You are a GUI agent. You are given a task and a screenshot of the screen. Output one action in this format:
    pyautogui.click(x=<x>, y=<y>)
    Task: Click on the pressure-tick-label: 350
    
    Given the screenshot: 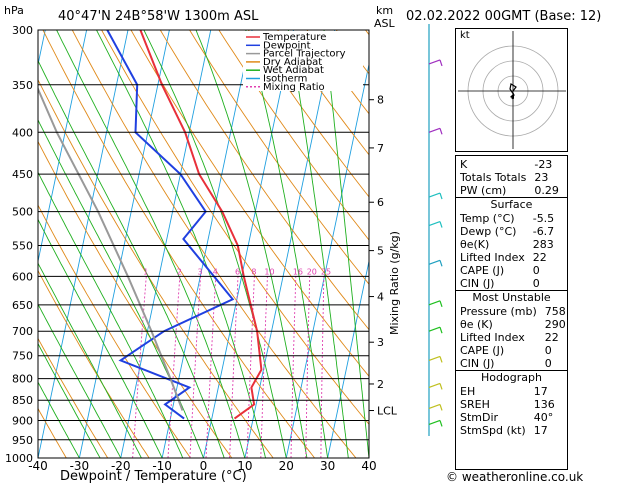 What is the action you would take?
    pyautogui.click(x=22, y=85)
    